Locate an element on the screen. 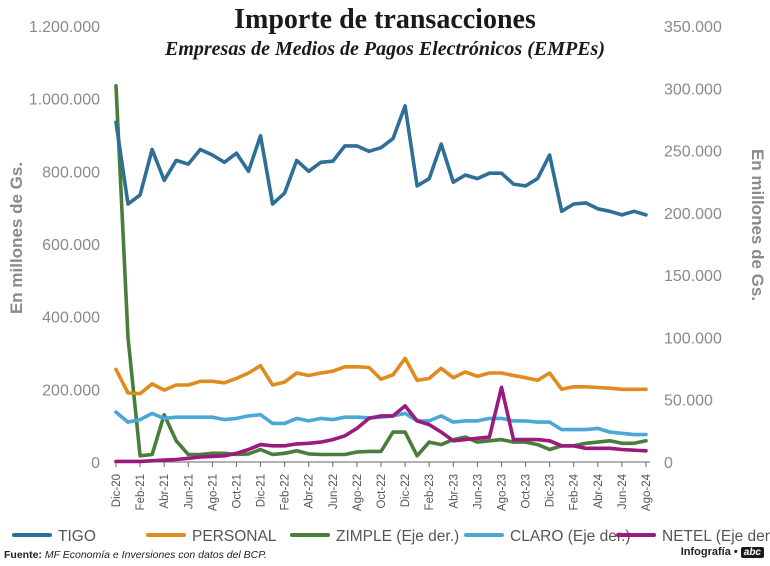 Image resolution: width=770 pixels, height=566 pixels. x-tick-label: Jun-23 is located at coordinates (478, 491).